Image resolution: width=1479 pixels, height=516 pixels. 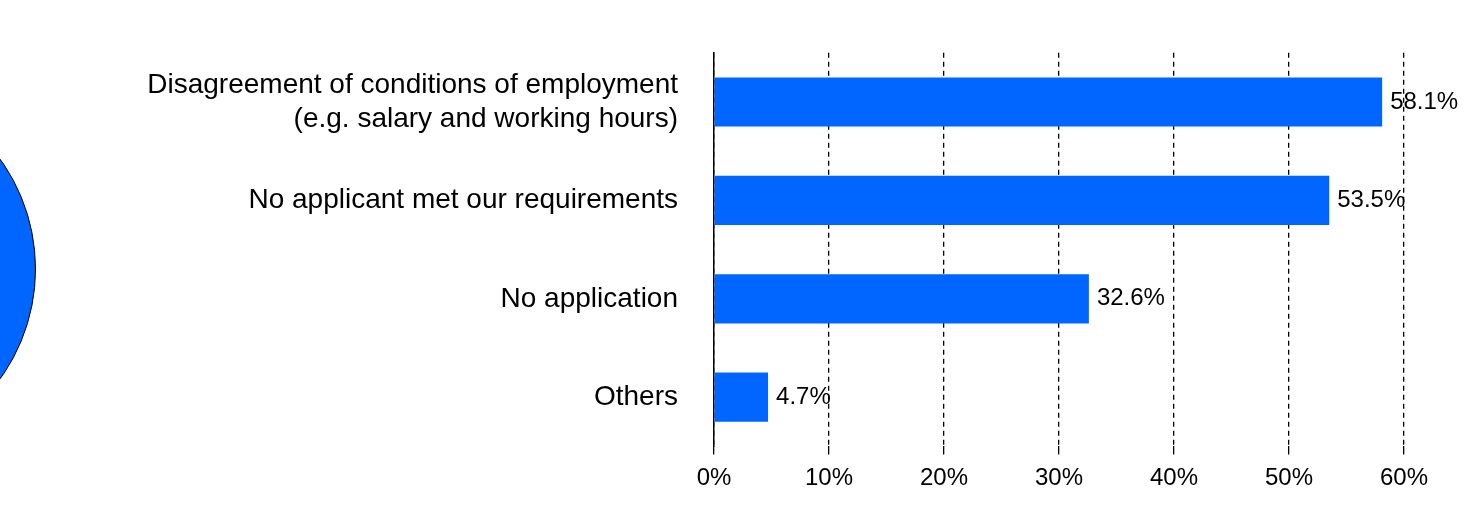 I want to click on x-tick-label: 30%, so click(x=1059, y=477).